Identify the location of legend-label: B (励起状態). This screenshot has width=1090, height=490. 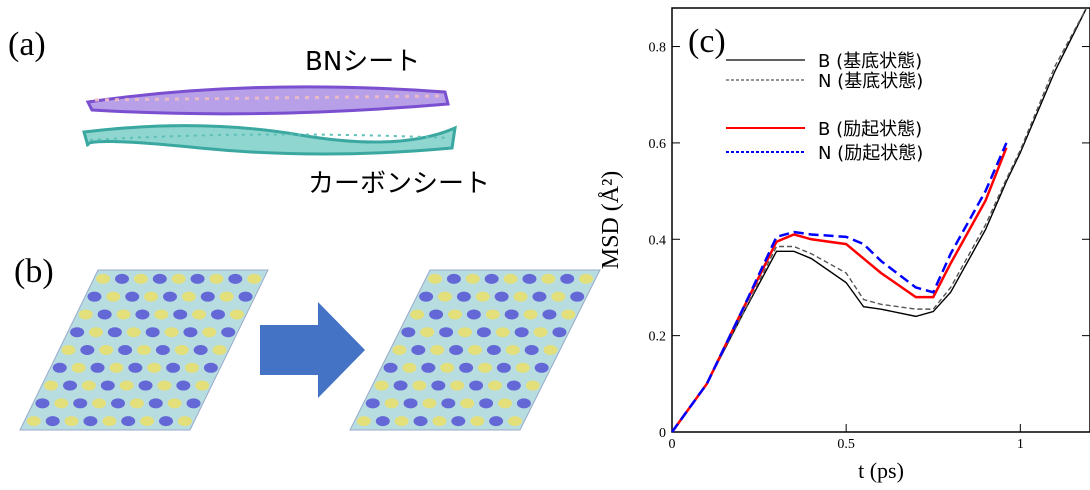
(870, 129).